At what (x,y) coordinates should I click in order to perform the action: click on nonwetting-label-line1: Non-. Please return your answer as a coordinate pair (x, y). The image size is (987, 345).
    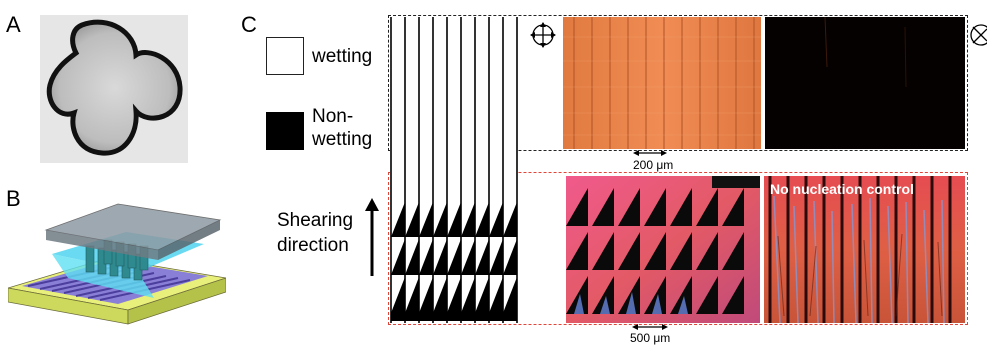
    Looking at the image, I should click on (333, 116).